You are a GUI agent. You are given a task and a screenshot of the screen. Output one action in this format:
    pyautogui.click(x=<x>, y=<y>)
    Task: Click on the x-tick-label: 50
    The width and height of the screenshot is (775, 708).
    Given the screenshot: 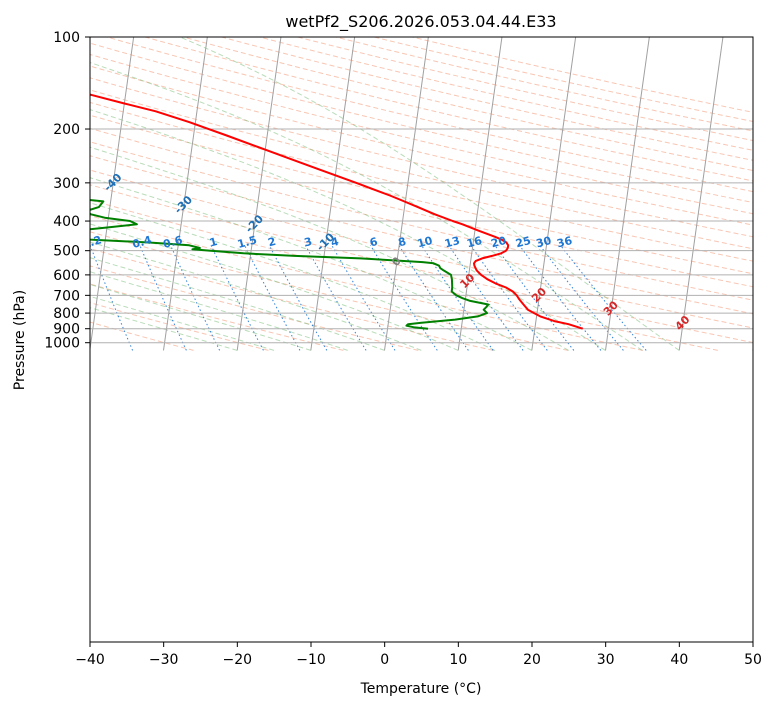 What is the action you would take?
    pyautogui.click(x=753, y=660)
    